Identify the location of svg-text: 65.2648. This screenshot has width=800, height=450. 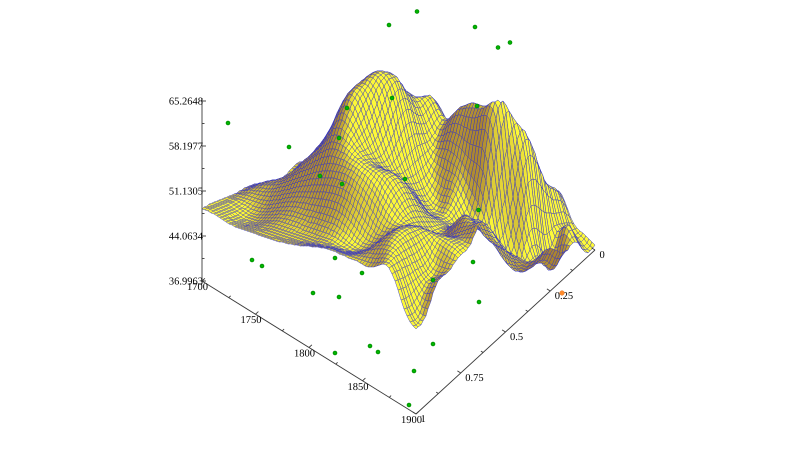
(186, 102).